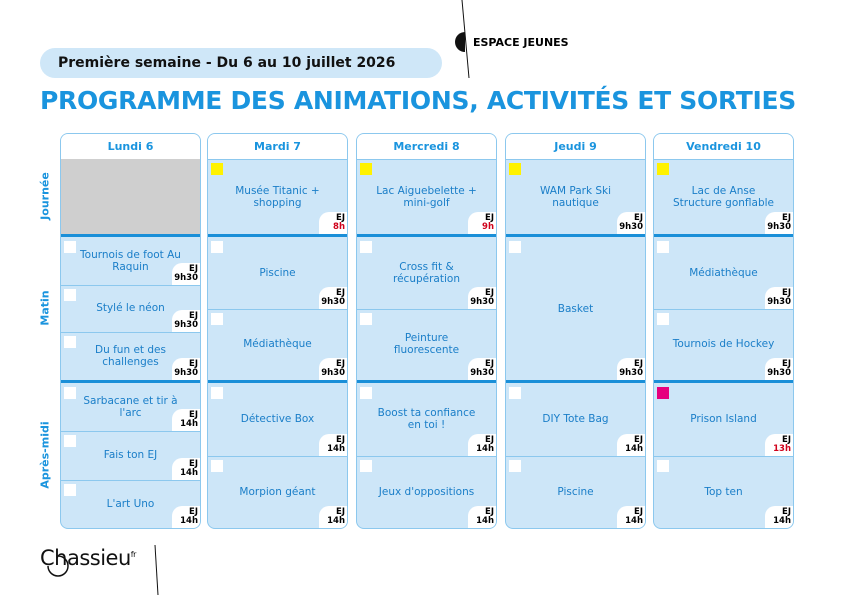  What do you see at coordinates (130, 407) in the screenshot?
I see `activity-label: Sarbacane et tir à l'arc` at bounding box center [130, 407].